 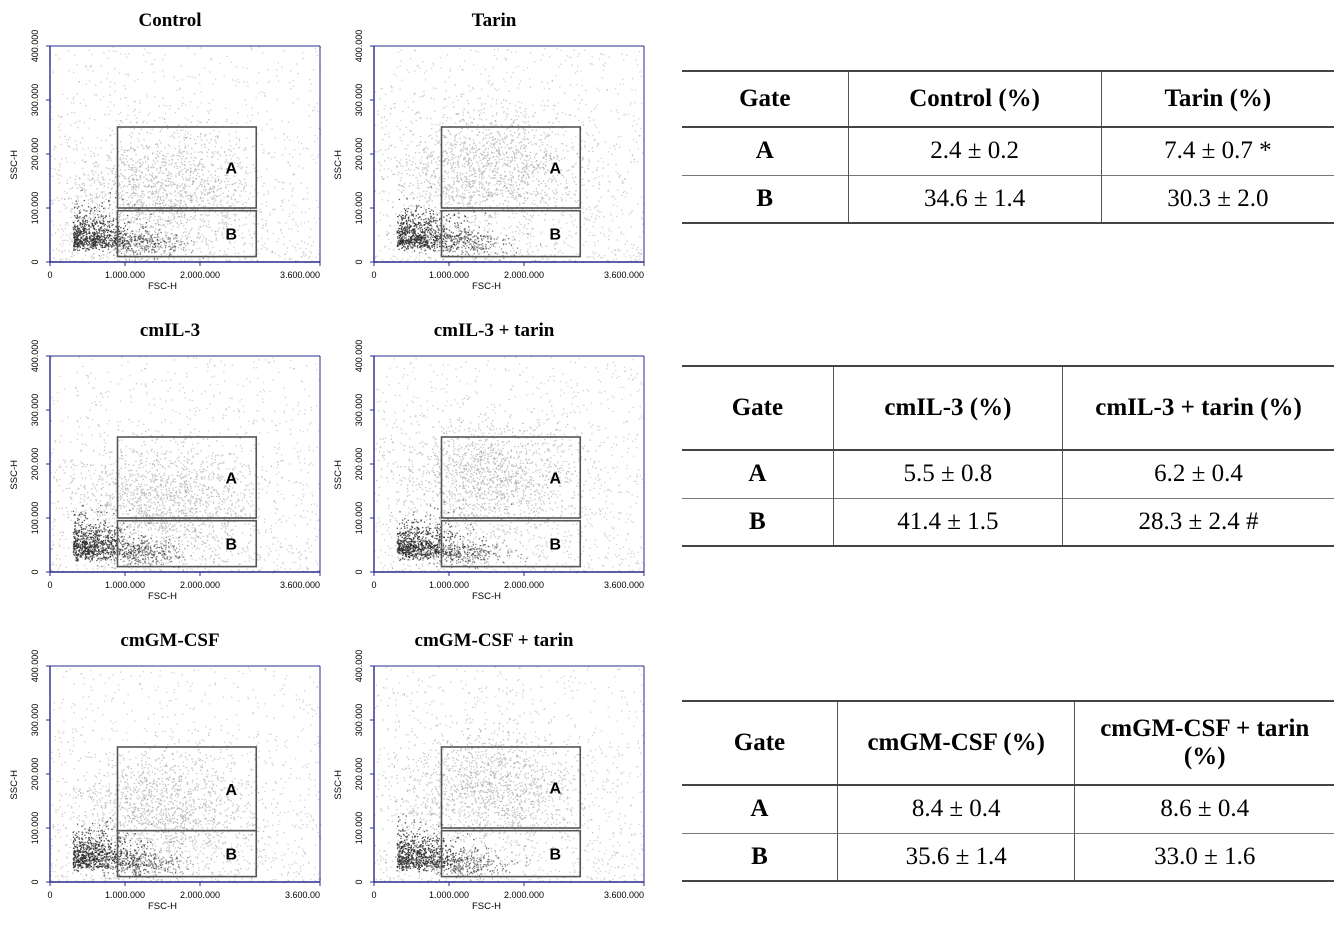 What do you see at coordinates (974, 151) in the screenshot?
I see `value-cell: 2.4 ± 0.2` at bounding box center [974, 151].